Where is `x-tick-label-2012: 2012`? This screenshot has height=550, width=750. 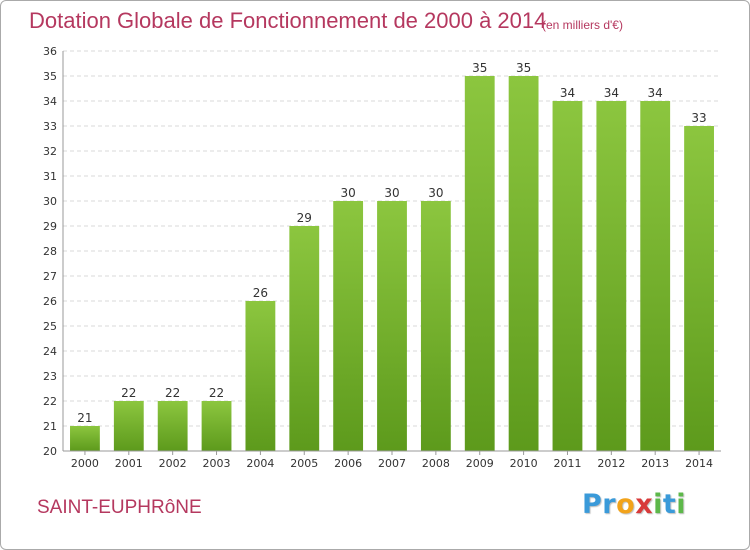 x-tick-label-2012: 2012 is located at coordinates (611, 463).